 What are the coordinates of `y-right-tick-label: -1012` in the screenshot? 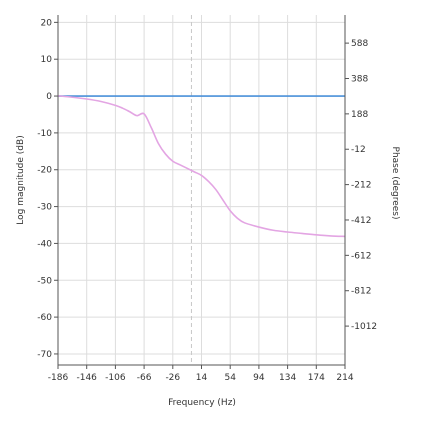 It's located at (364, 327).